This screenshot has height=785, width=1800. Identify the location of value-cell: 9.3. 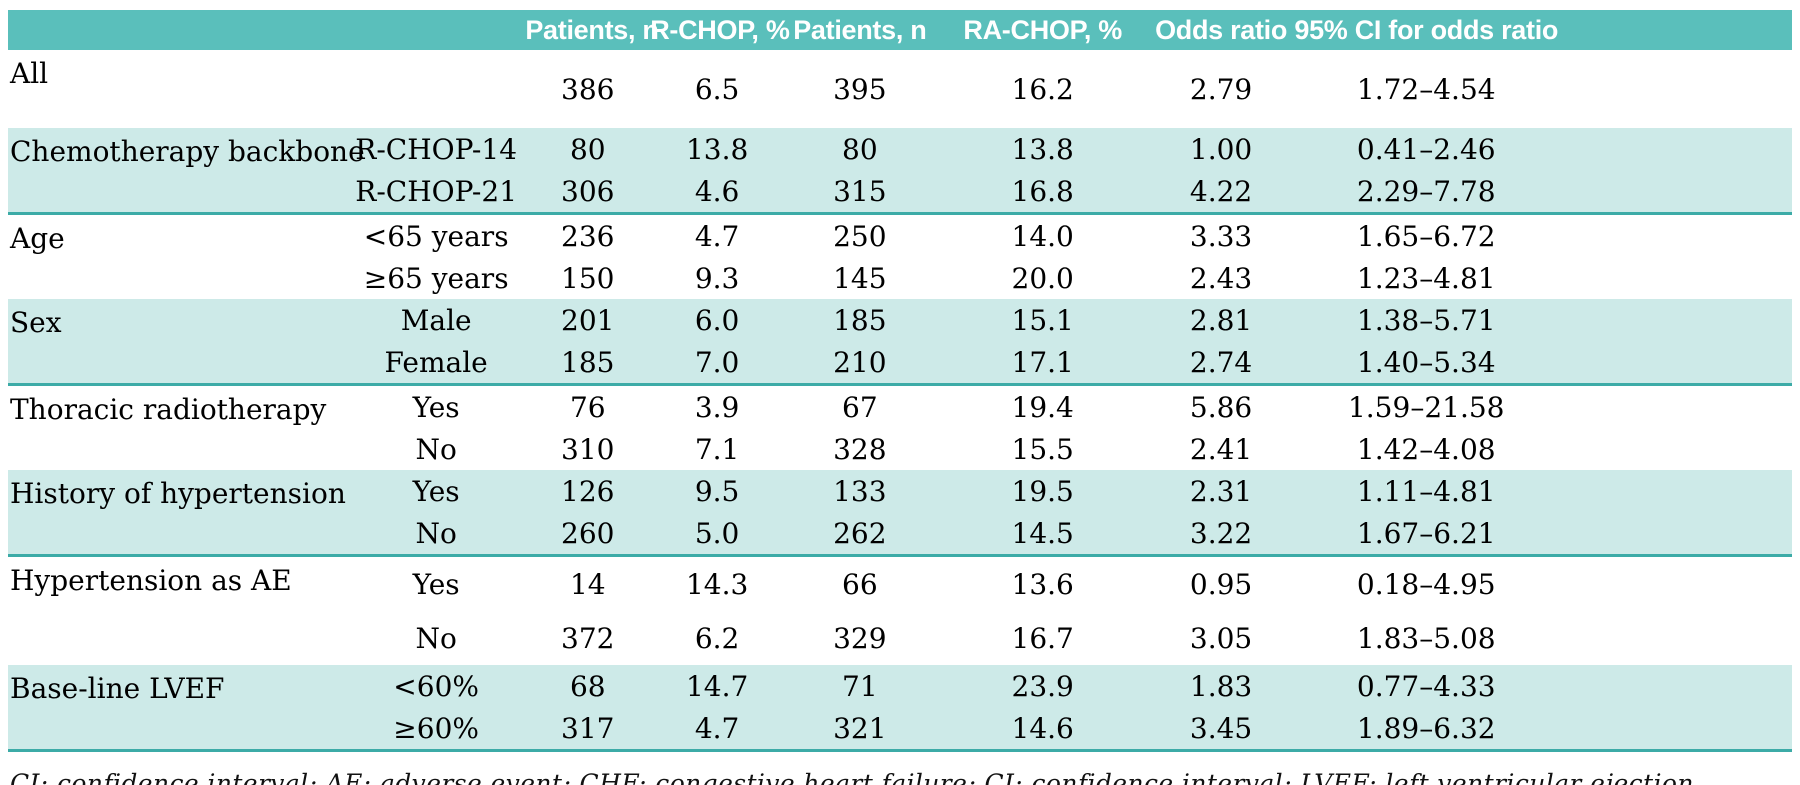
(717, 278).